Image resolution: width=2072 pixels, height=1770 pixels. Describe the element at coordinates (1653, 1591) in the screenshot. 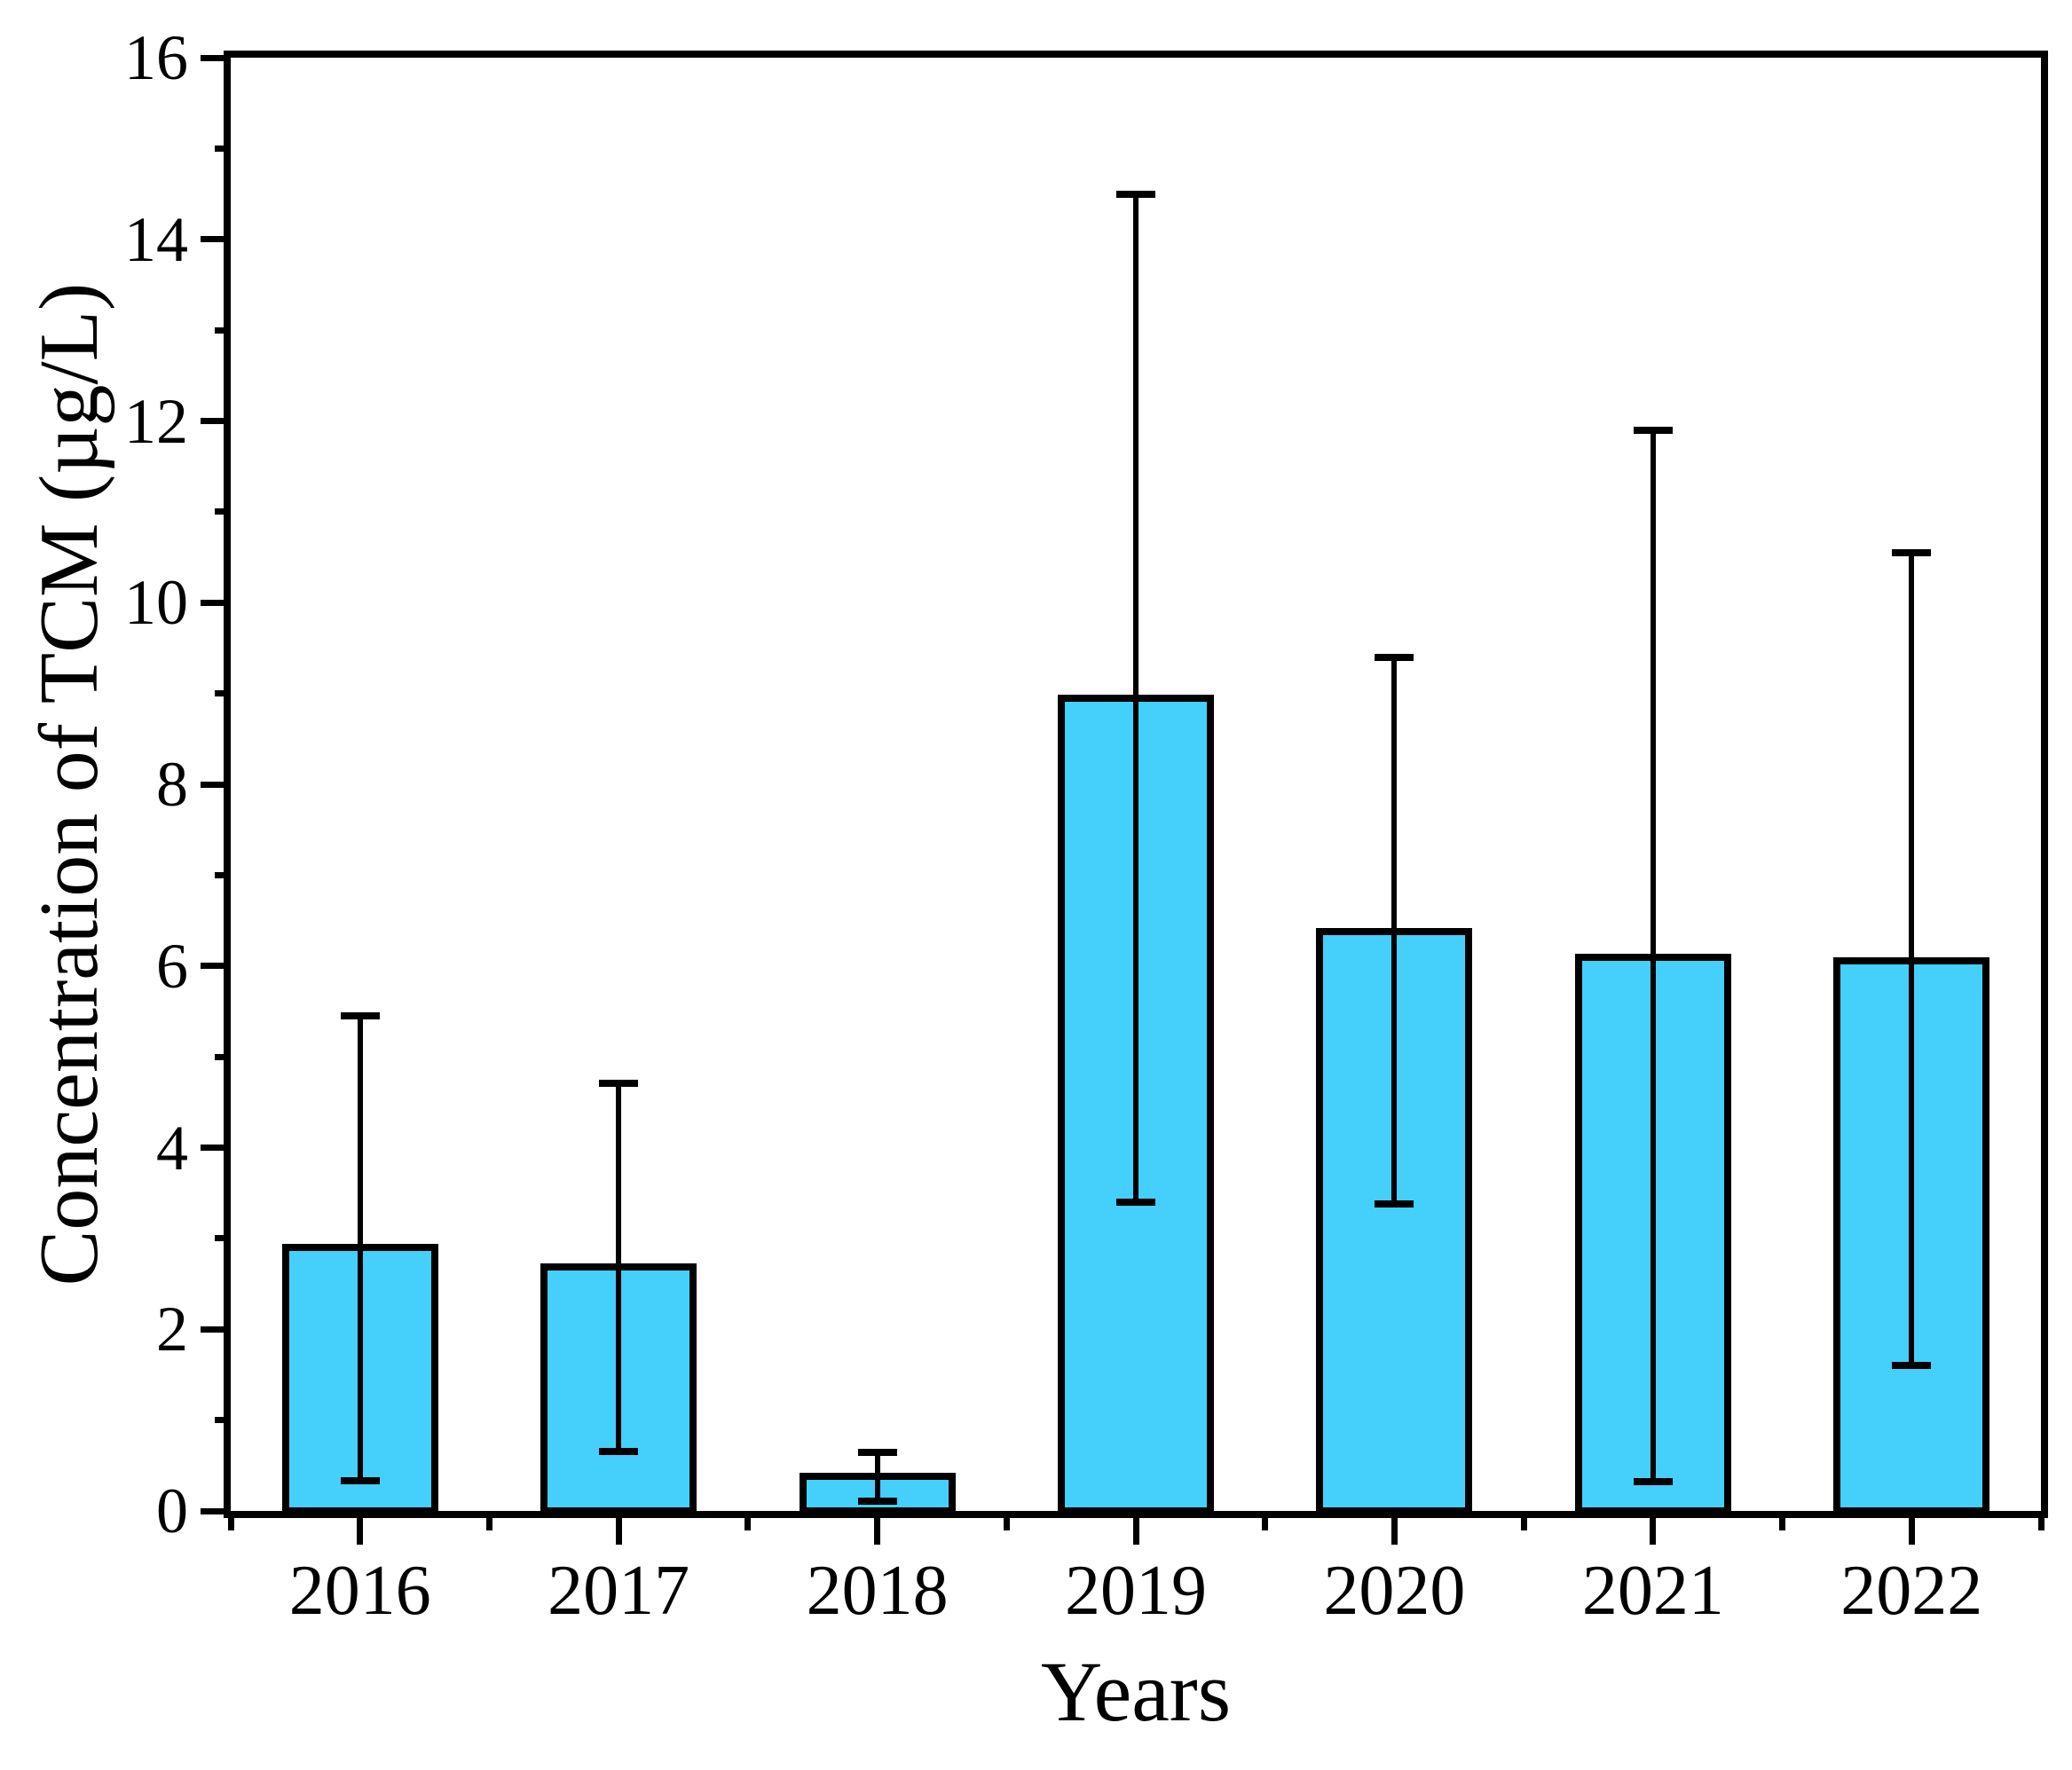

I see `x-tick-label: 2021` at that location.